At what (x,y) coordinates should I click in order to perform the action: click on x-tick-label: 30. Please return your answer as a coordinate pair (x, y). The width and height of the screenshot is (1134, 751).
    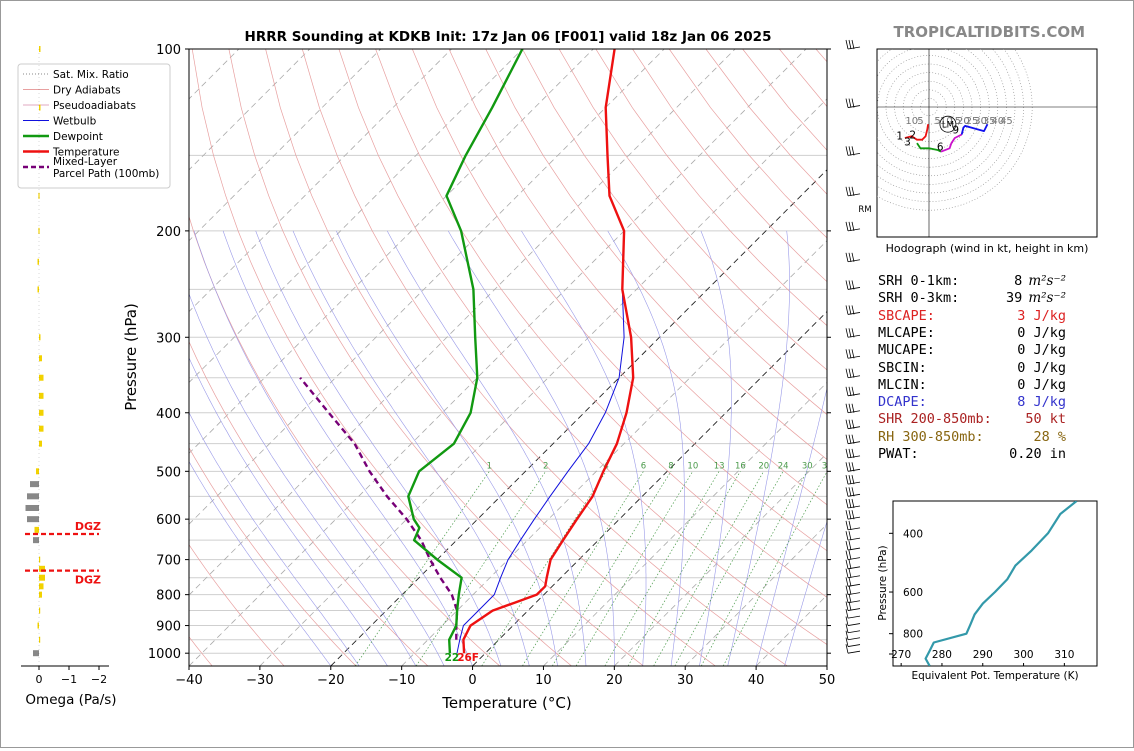
    Looking at the image, I should click on (685, 680).